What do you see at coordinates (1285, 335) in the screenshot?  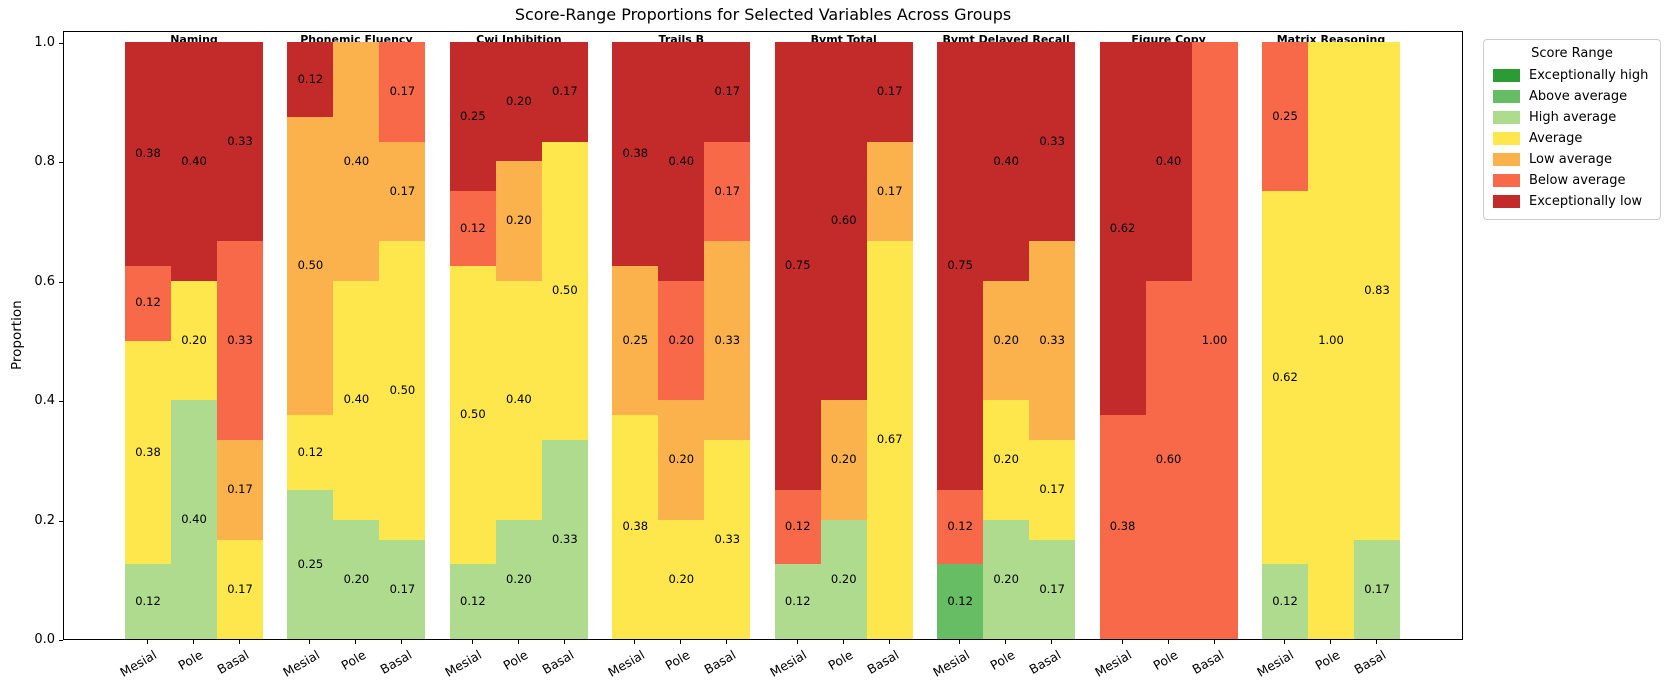 I see `bar-matrix-reasoning-mesial: 0.12 0.62 0.25` at bounding box center [1285, 335].